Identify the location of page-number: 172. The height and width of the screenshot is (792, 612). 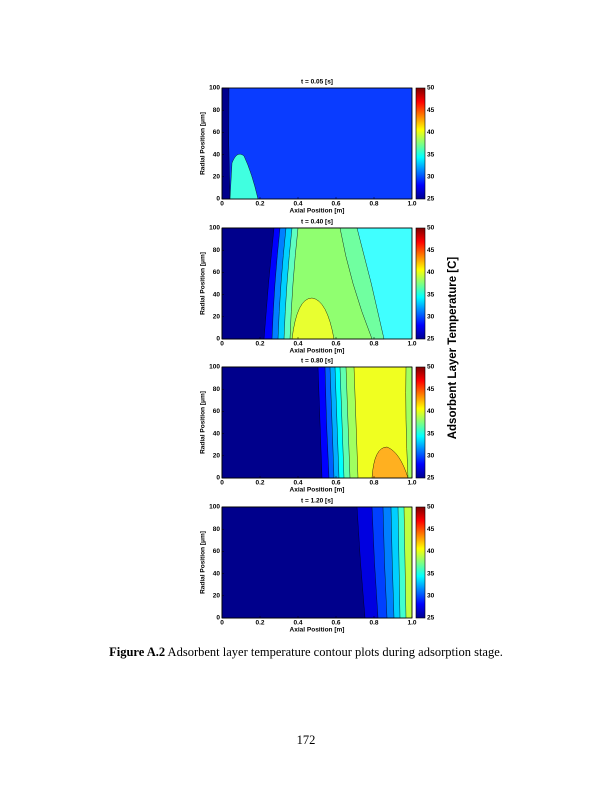
(306, 740).